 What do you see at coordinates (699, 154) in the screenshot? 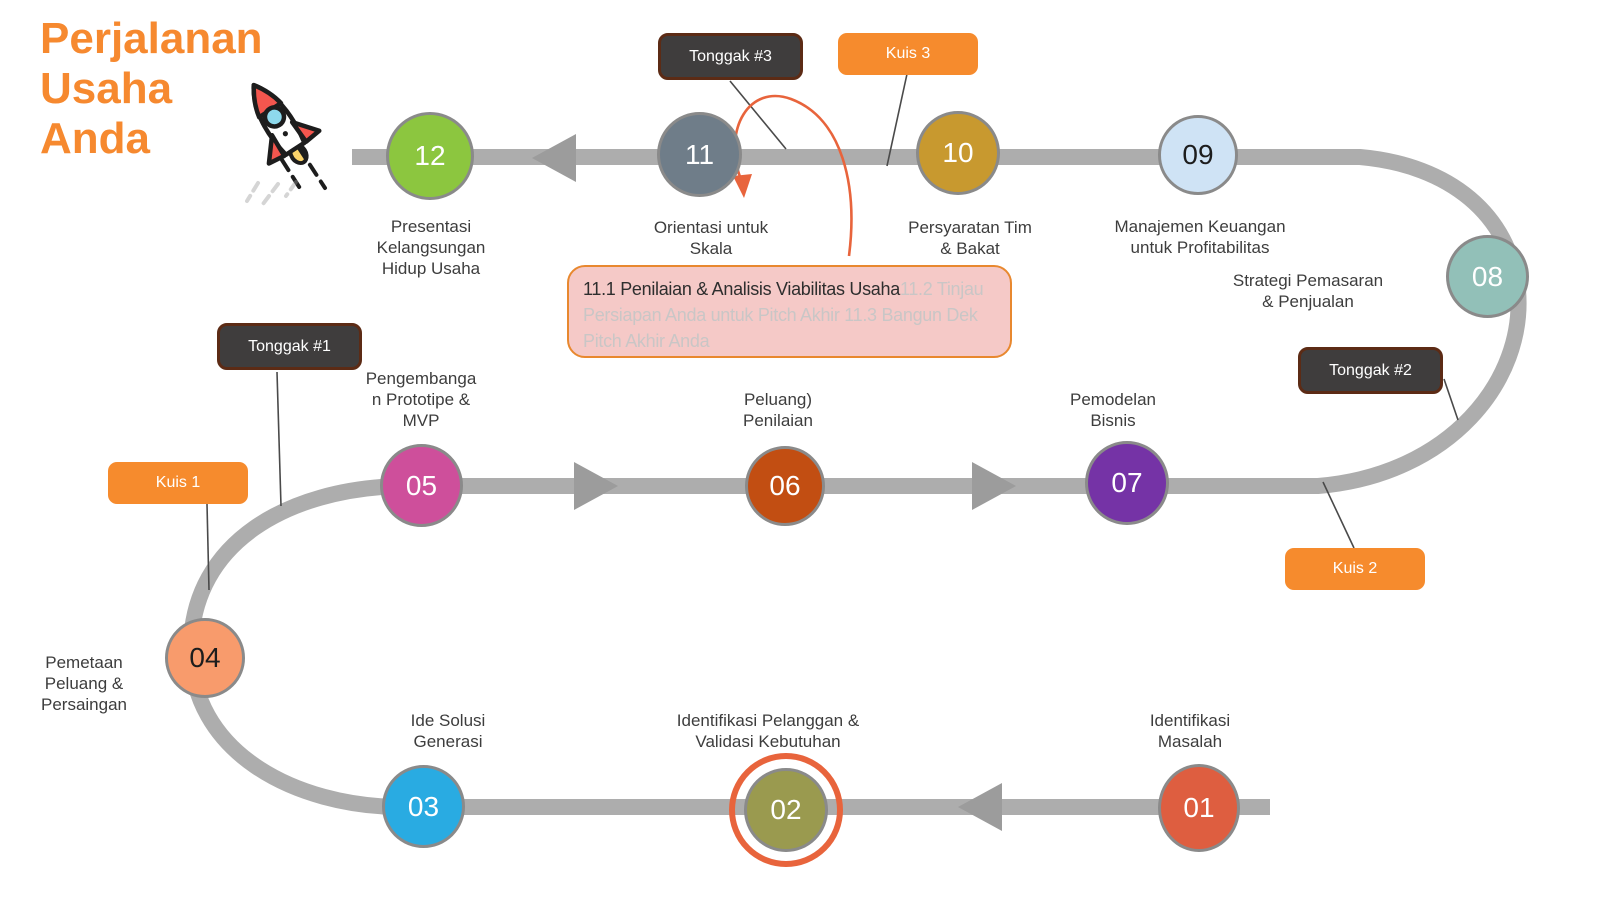
I see `step-11-node: 11` at bounding box center [699, 154].